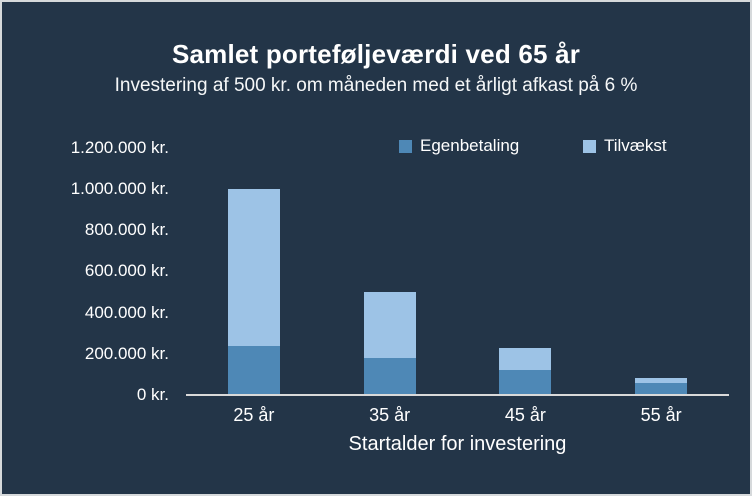  I want to click on y-tick-label: 1.200.000 kr., so click(119, 147).